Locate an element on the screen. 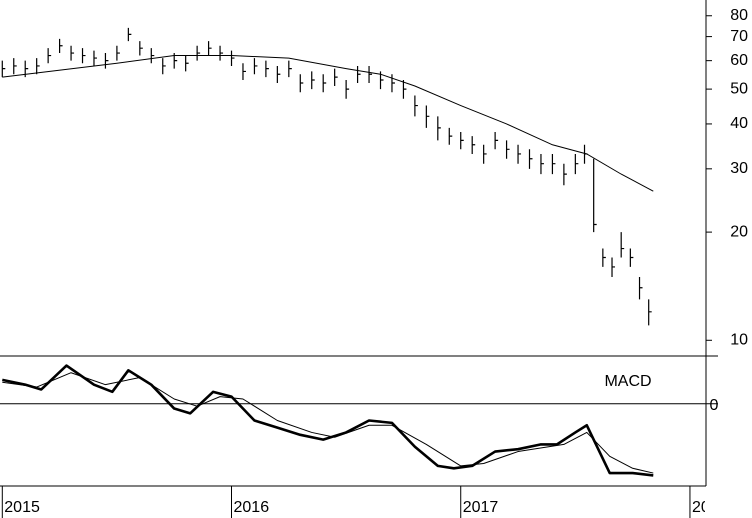  y-tick-label: 60 is located at coordinates (739, 60).